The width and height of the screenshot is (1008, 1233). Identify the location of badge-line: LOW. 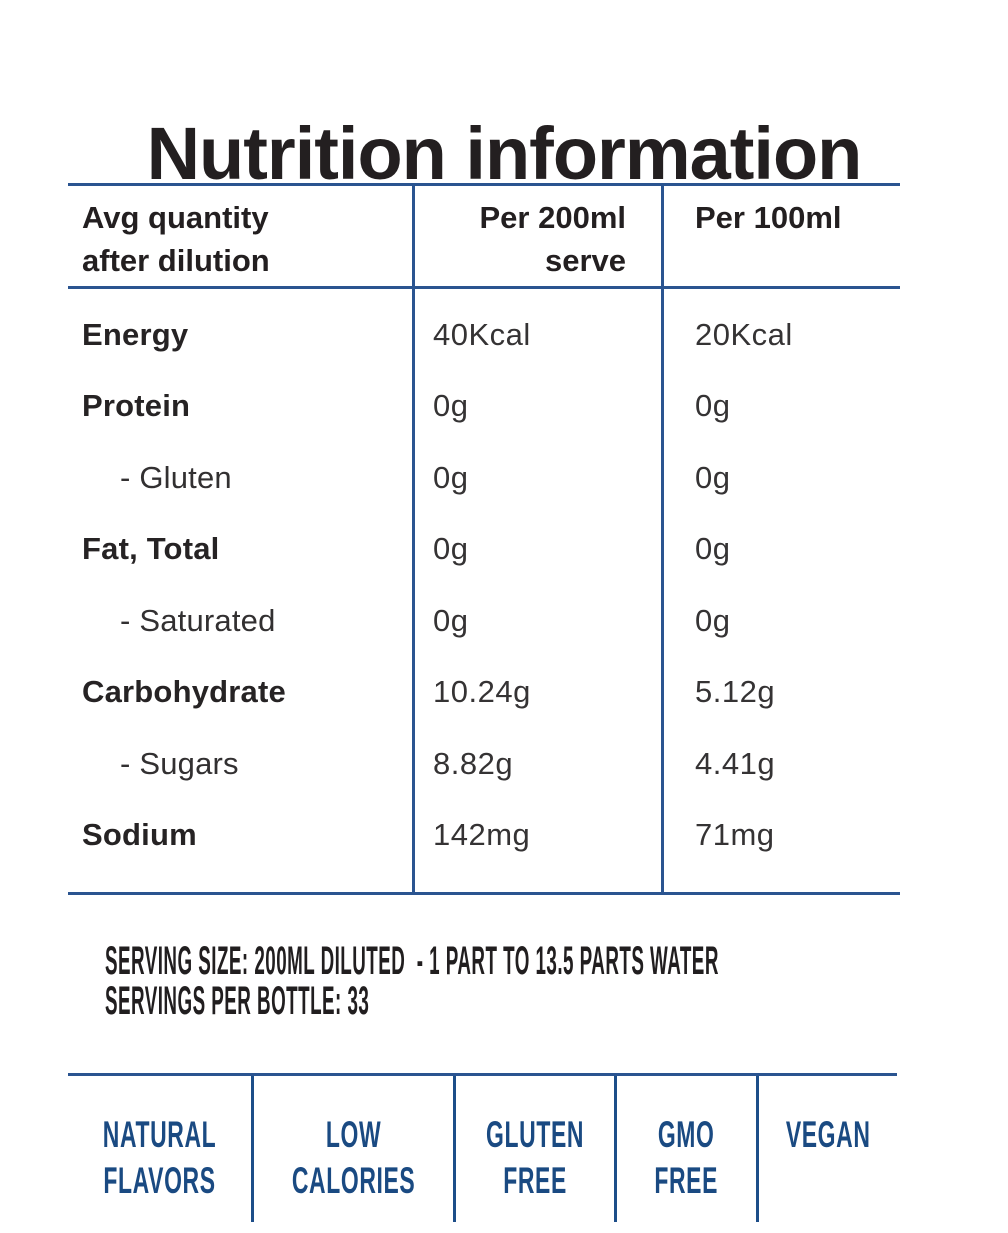
(353, 1134).